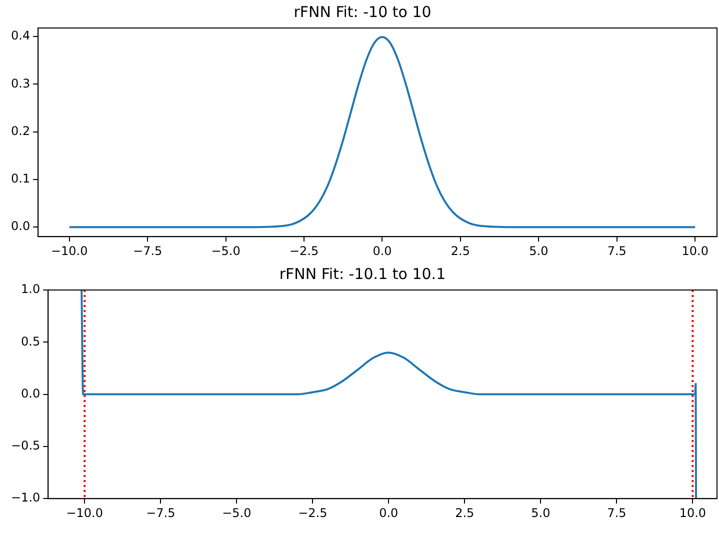 The width and height of the screenshot is (719, 534). Describe the element at coordinates (25, 497) in the screenshot. I see `y-tick-label: −1.0` at that location.